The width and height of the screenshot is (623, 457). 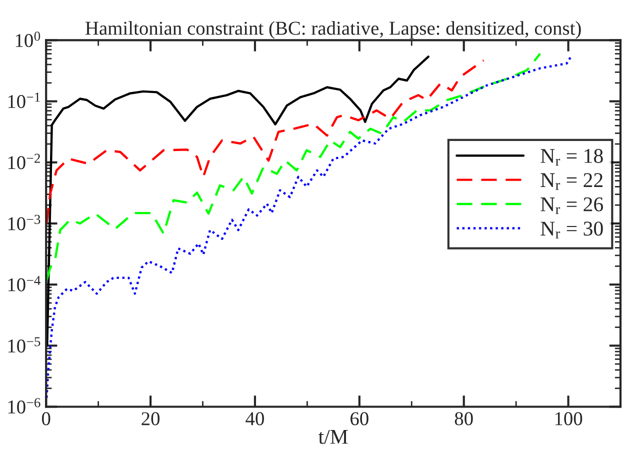 I want to click on y-tick-label: 10$^{0}$, so click(x=28, y=40).